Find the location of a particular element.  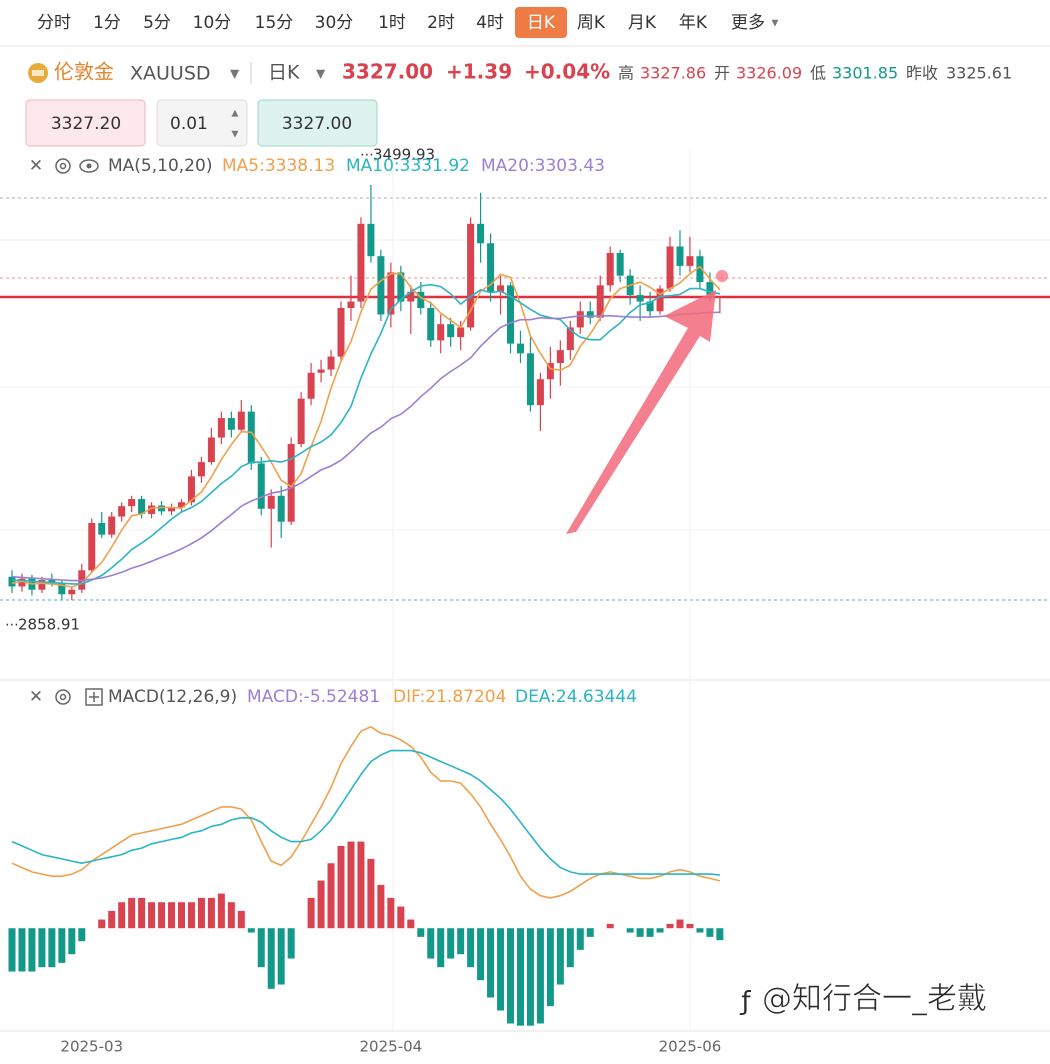

stat-label: 高 is located at coordinates (626, 73).